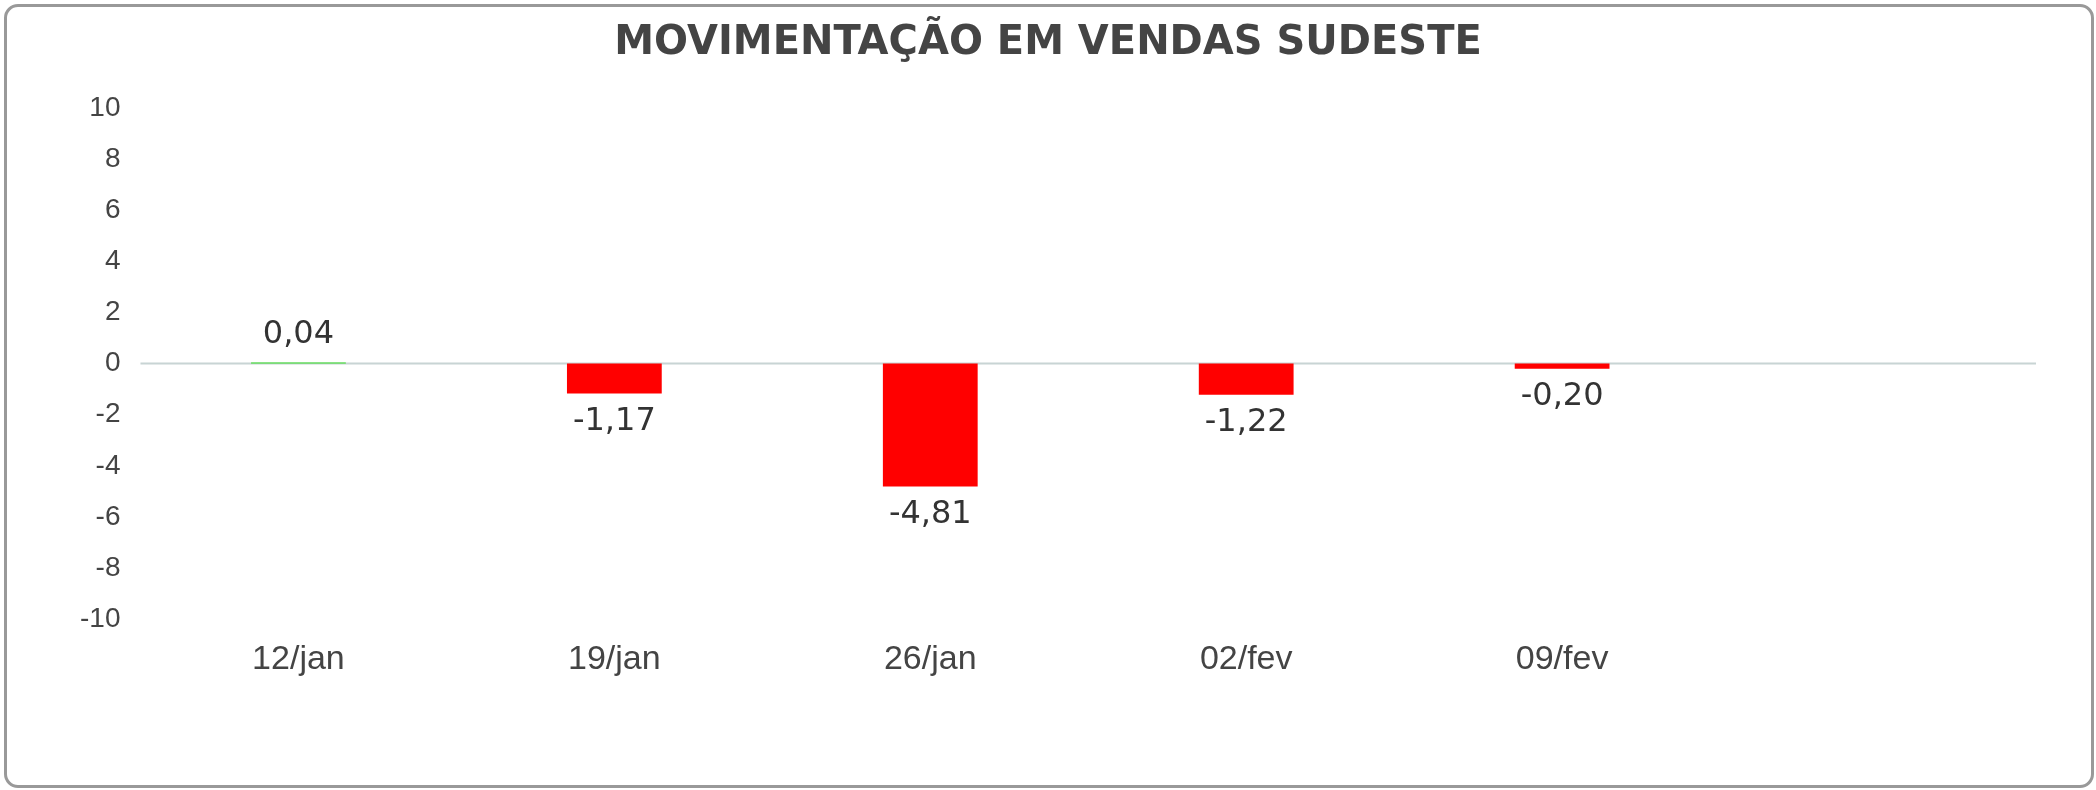 This screenshot has width=2096, height=790. What do you see at coordinates (100, 617) in the screenshot?
I see `y-tick-label: -10` at bounding box center [100, 617].